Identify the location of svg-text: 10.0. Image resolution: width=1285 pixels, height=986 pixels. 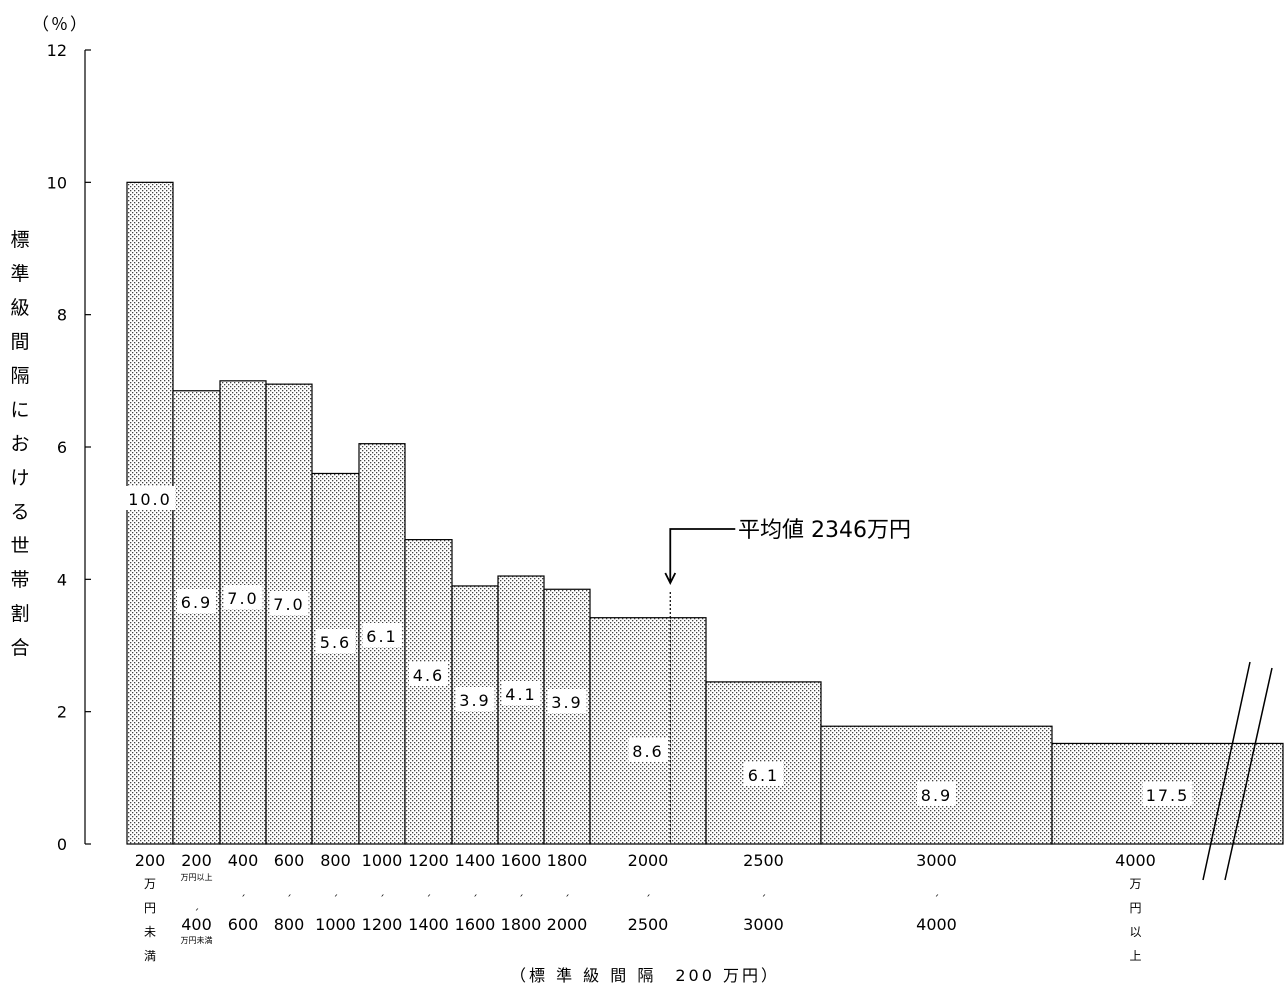
(150, 499).